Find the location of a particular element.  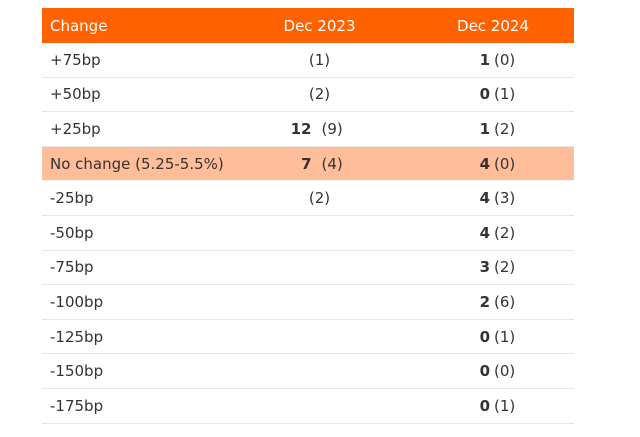

table-row-highlighted: No change (5.25-5.5%) 7 (4) 4 (0) is located at coordinates (308, 164).